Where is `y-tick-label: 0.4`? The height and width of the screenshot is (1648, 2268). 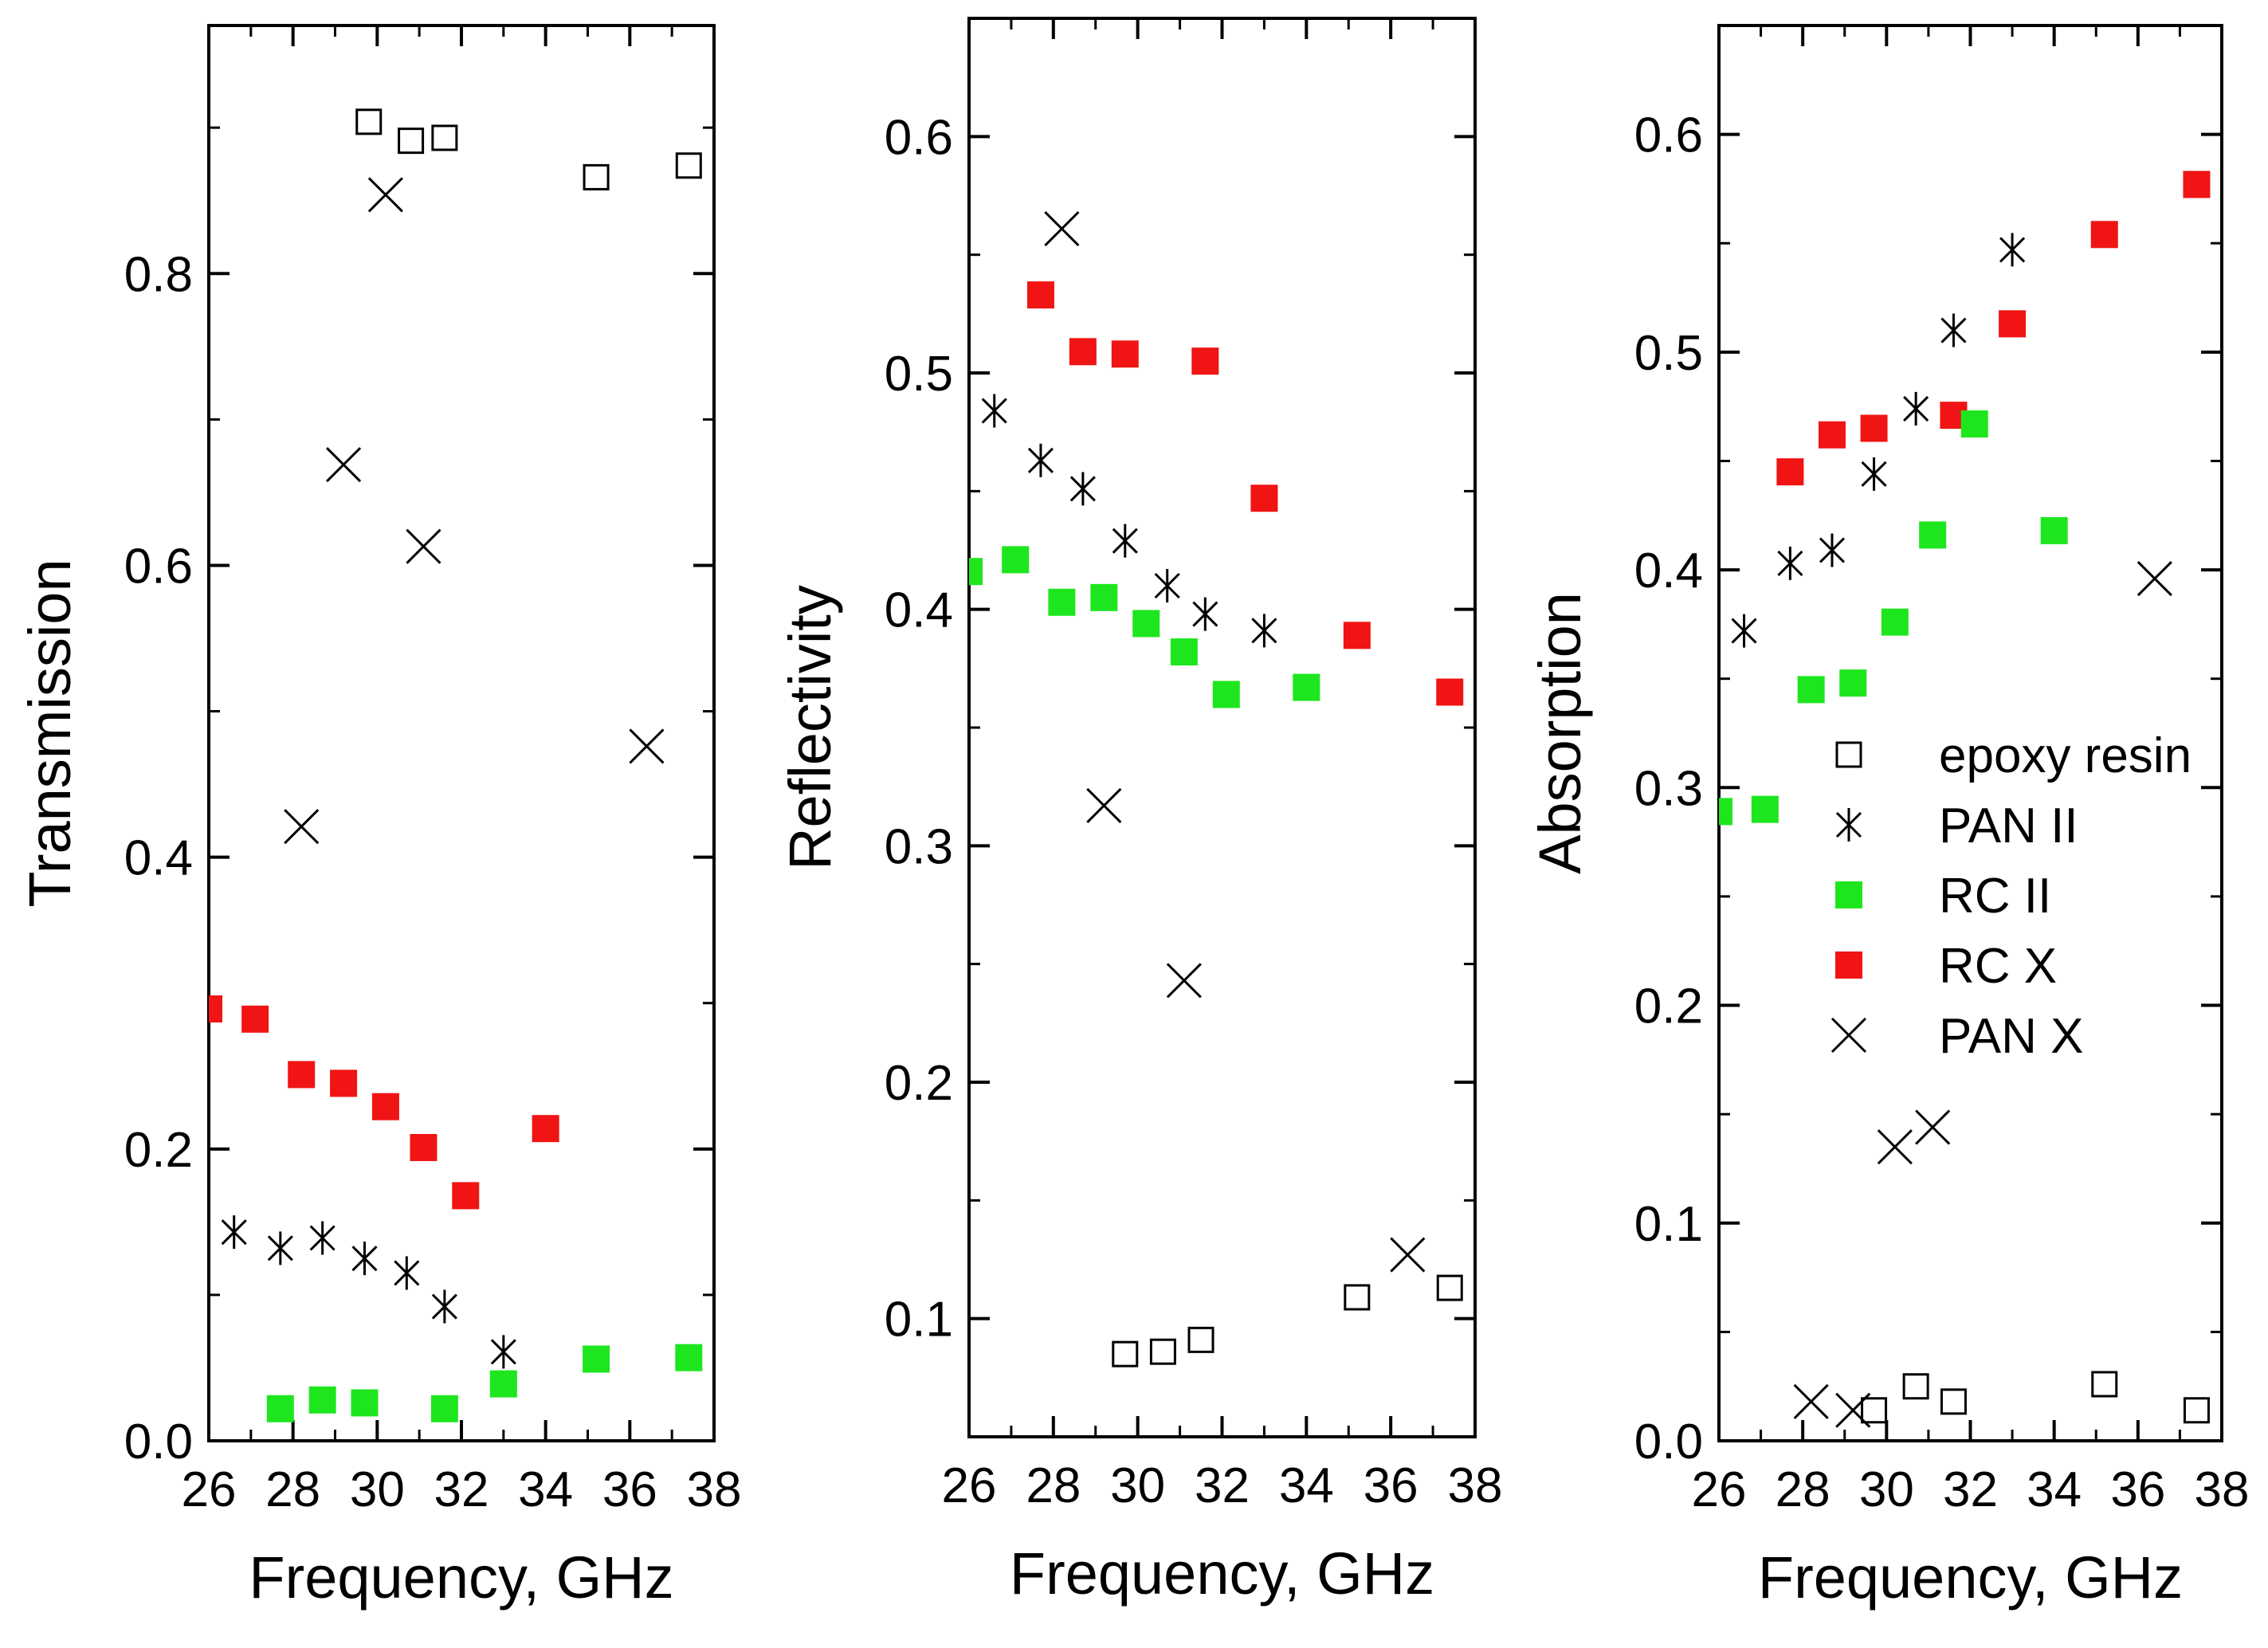 y-tick-label: 0.4 is located at coordinates (1668, 570).